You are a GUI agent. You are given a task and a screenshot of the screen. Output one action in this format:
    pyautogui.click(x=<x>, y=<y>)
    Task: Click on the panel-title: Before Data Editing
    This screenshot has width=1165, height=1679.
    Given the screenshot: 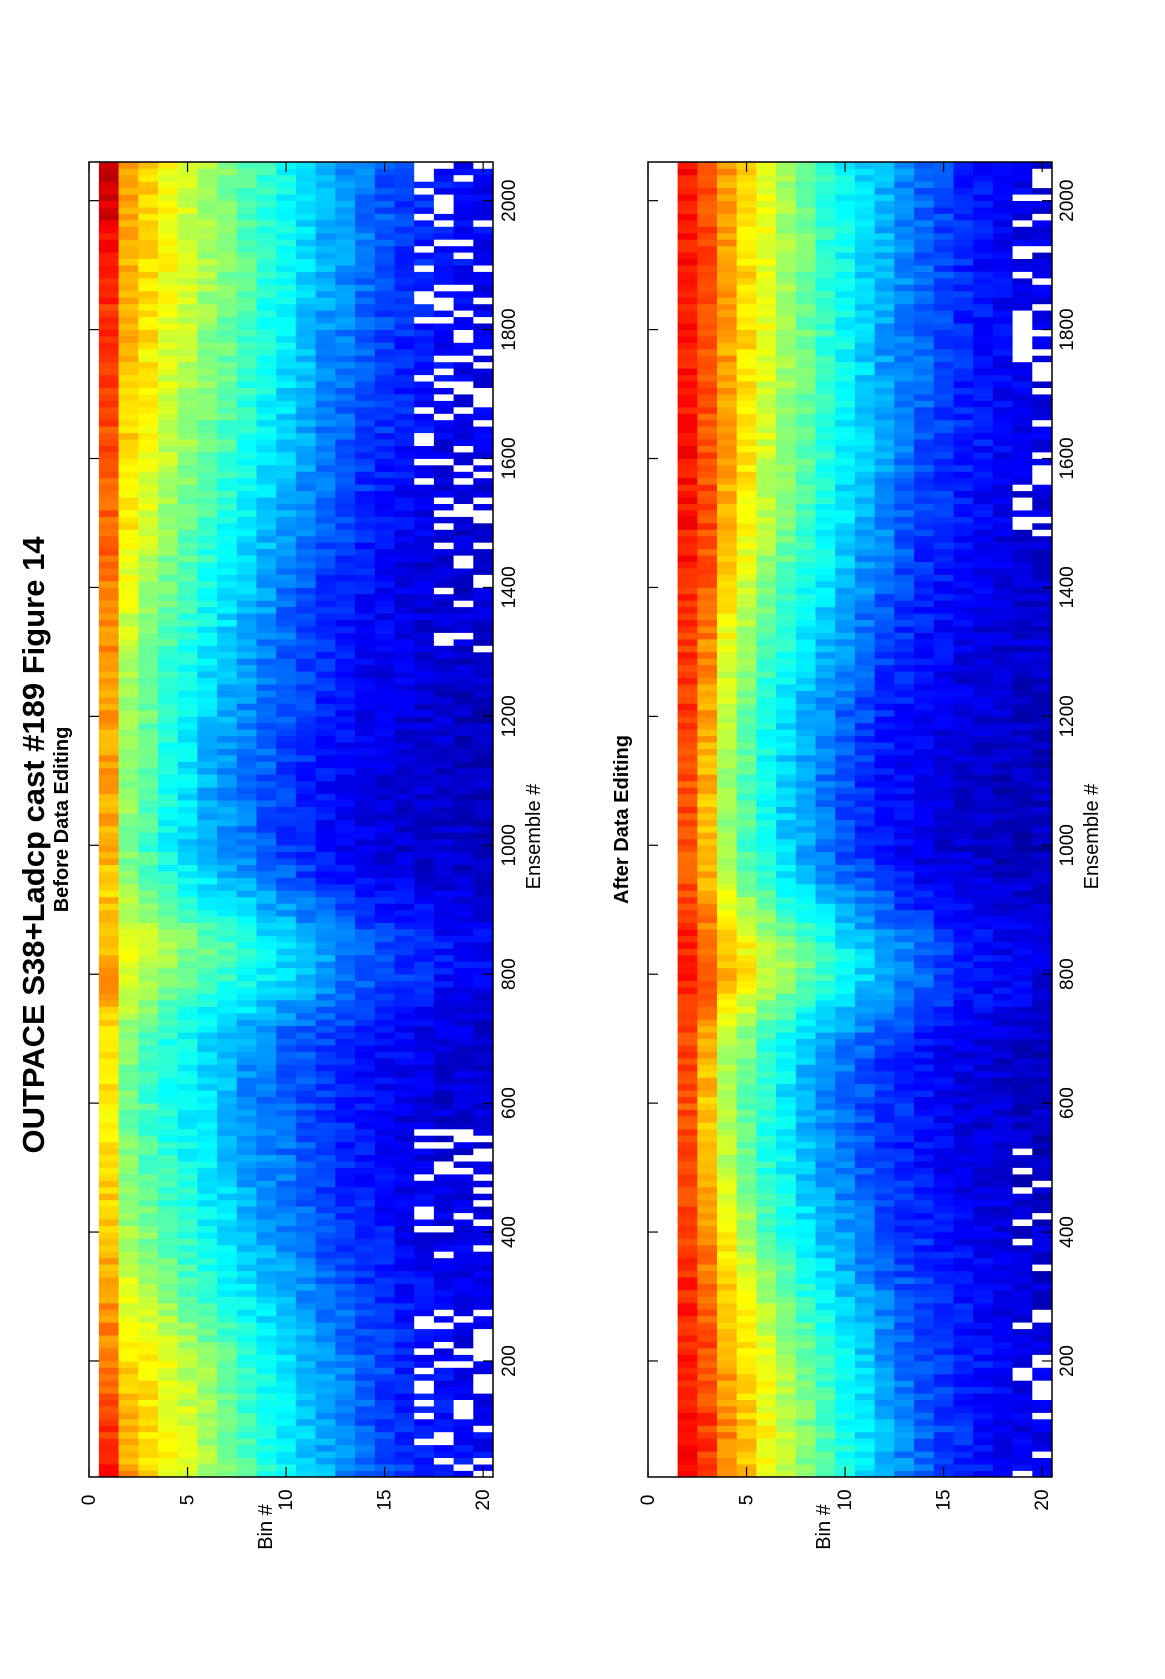 What is the action you would take?
    pyautogui.click(x=62, y=820)
    